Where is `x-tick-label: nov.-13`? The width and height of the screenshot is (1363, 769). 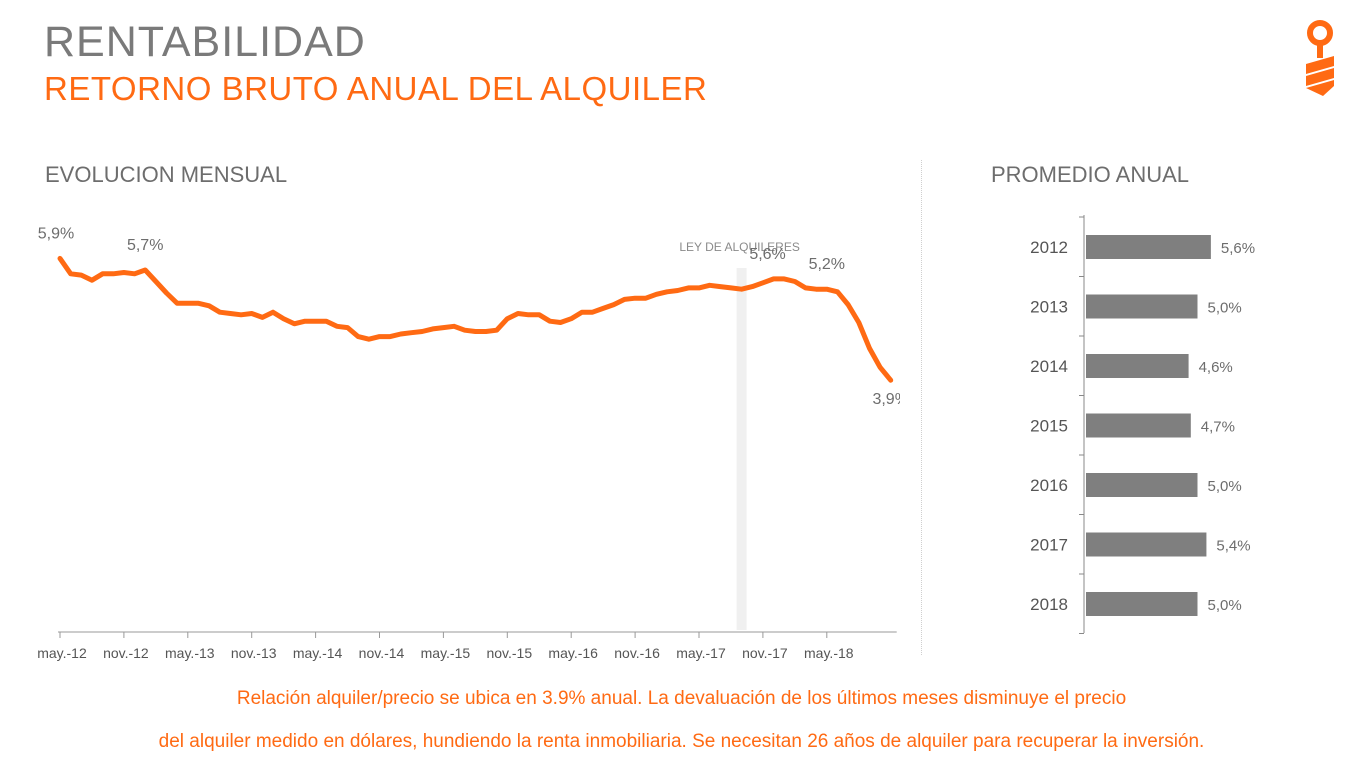
x-tick-label: nov.-13 is located at coordinates (254, 653).